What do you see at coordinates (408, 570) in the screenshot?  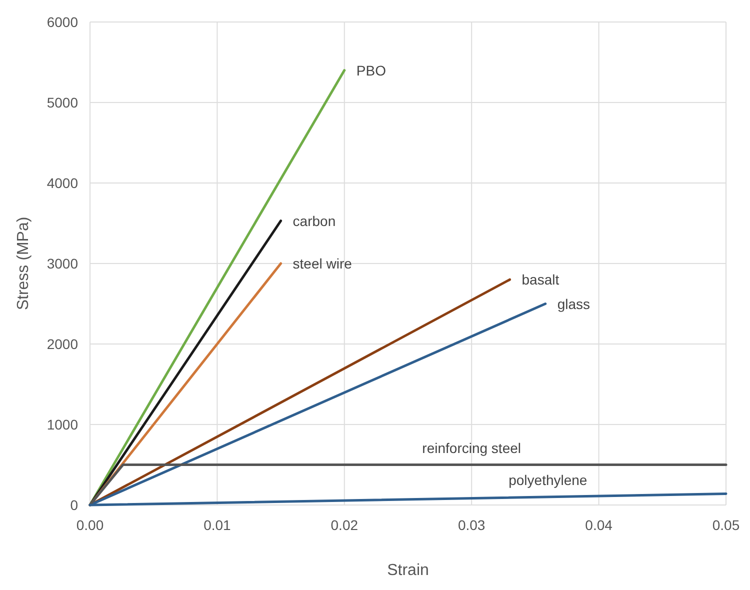 I see `x-axis-title: Strain` at bounding box center [408, 570].